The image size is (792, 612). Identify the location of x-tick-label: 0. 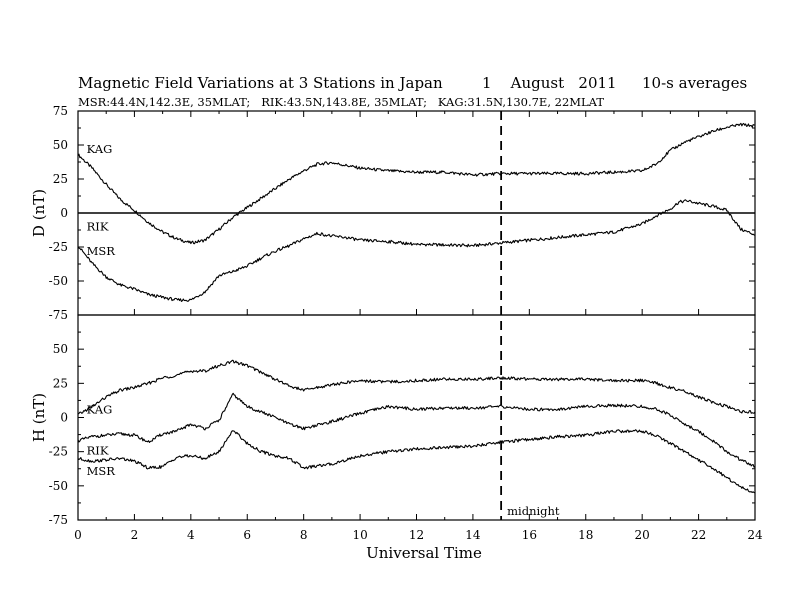
(78, 535).